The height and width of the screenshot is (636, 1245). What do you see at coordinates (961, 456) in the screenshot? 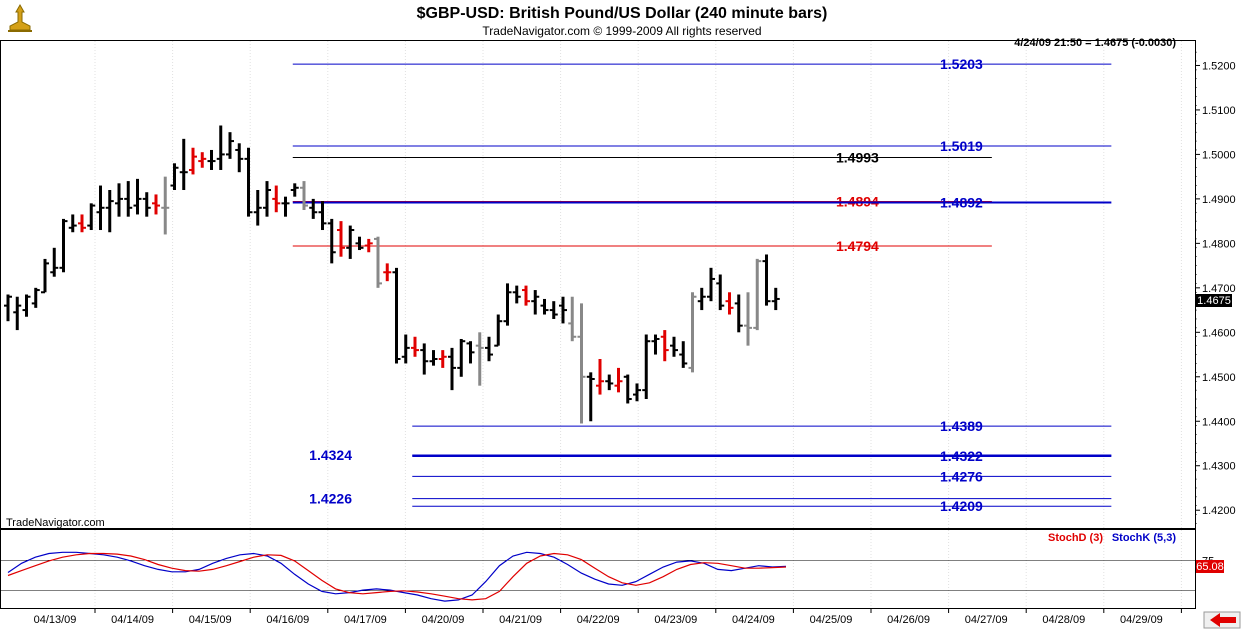
I see `level-label: 1.4322` at bounding box center [961, 456].